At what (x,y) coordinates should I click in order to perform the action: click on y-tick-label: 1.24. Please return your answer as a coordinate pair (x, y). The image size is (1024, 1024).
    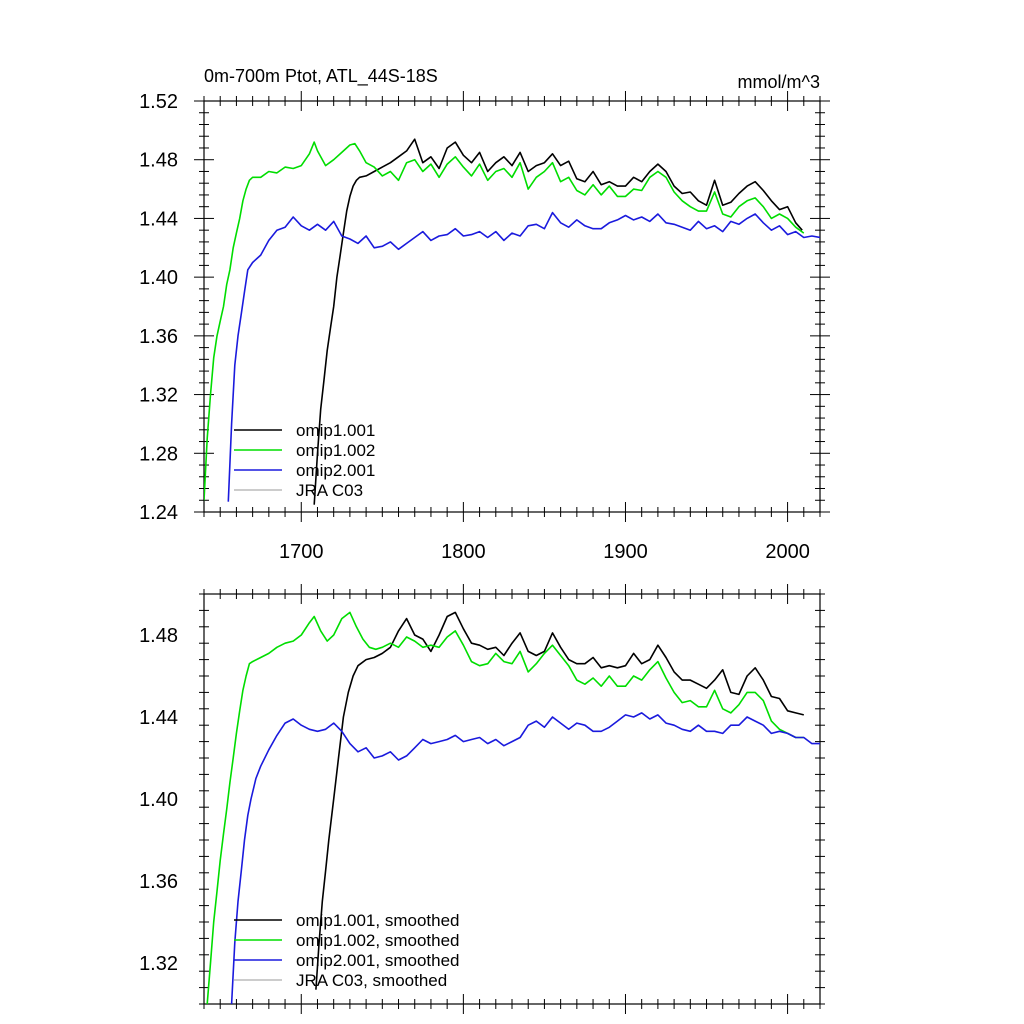
    Looking at the image, I should click on (158, 513).